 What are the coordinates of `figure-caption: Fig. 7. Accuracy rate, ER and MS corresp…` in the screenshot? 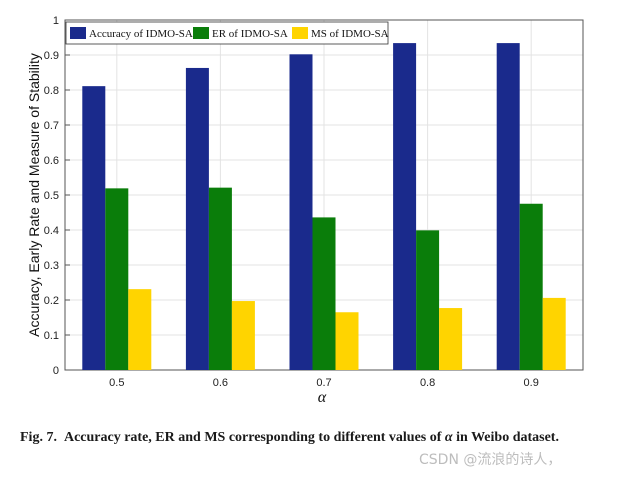 It's located at (310, 437).